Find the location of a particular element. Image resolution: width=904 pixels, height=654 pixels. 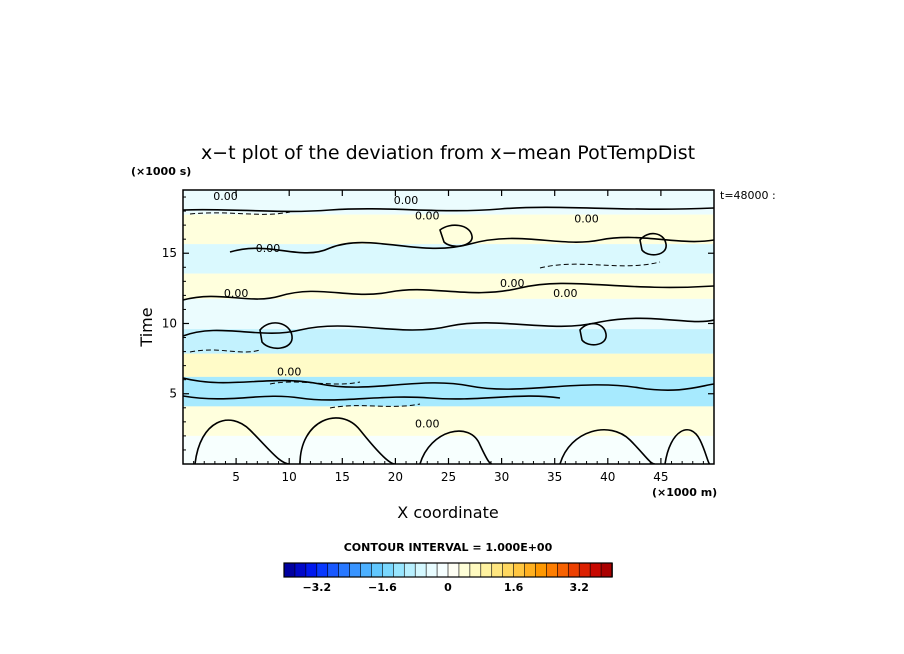

x-tick-label: 10 is located at coordinates (289, 477).